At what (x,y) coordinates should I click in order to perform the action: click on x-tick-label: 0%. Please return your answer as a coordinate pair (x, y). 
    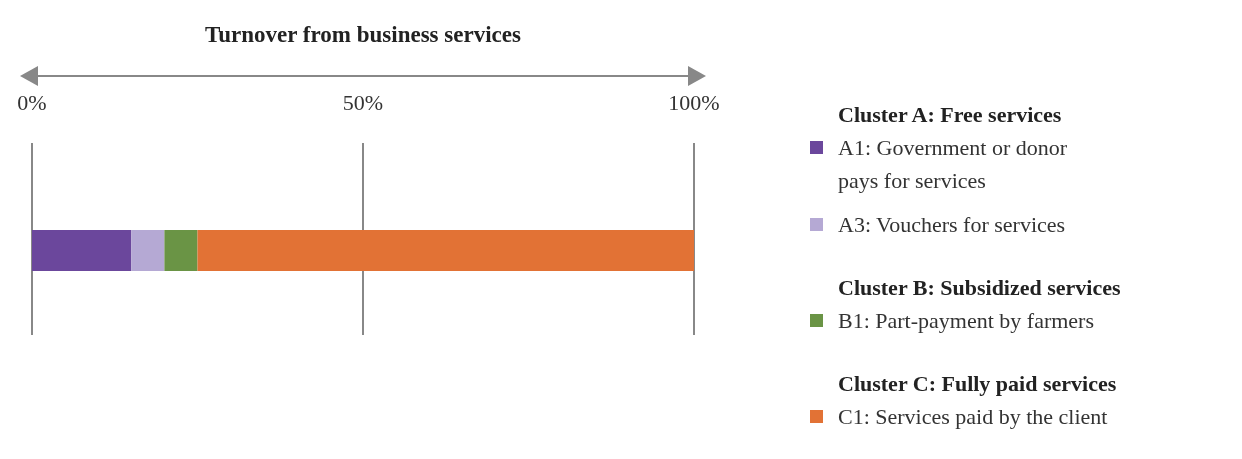
    Looking at the image, I should click on (32, 102).